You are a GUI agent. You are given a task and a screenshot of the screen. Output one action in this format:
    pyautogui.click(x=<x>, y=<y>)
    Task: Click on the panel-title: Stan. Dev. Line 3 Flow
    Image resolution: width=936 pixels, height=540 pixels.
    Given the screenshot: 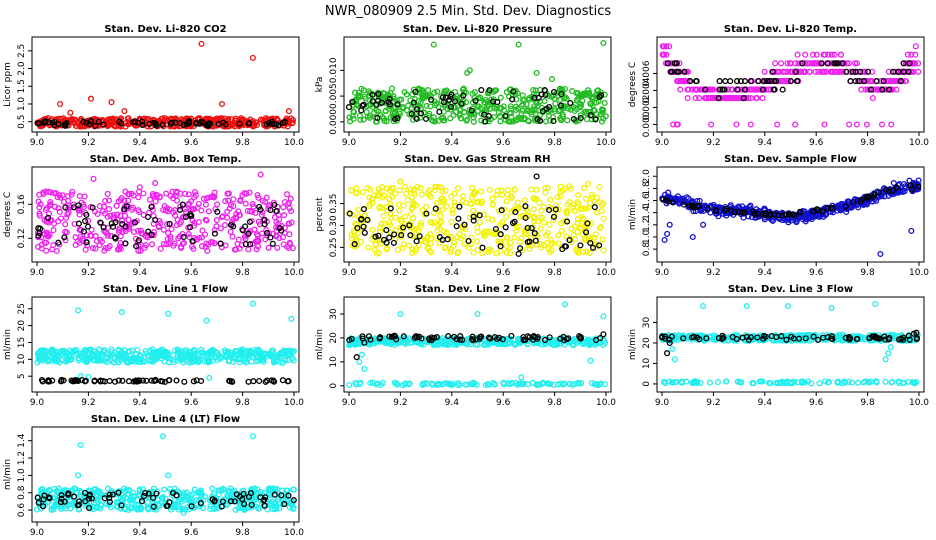 What is the action you would take?
    pyautogui.click(x=790, y=289)
    